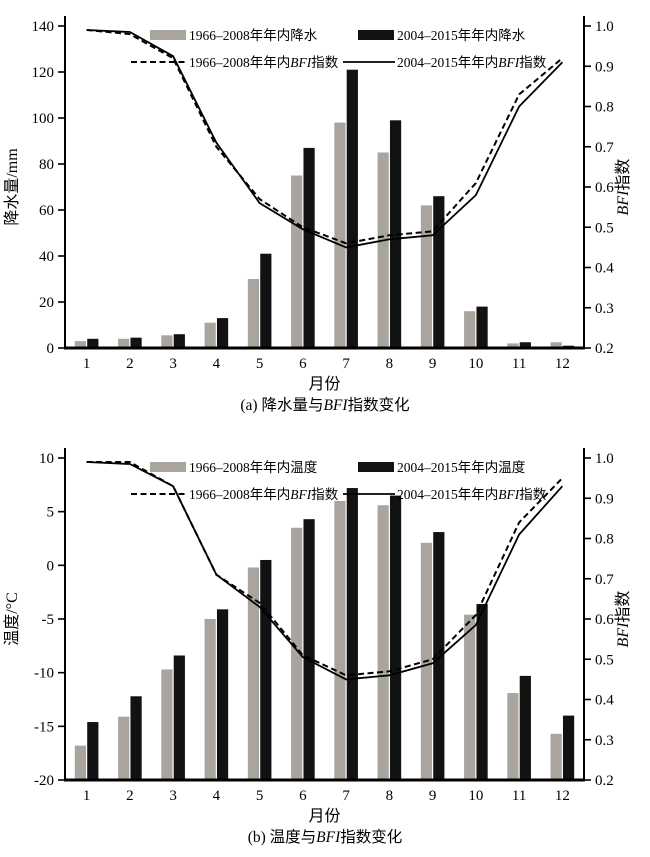 The height and width of the screenshot is (857, 650). I want to click on right-tick-label: 0.9, so click(604, 499).